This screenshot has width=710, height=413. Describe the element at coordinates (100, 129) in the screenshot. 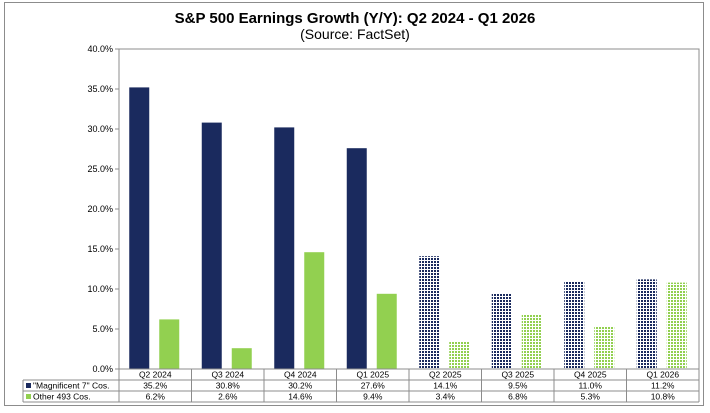

I see `y-tick-label: 30.0%` at that location.